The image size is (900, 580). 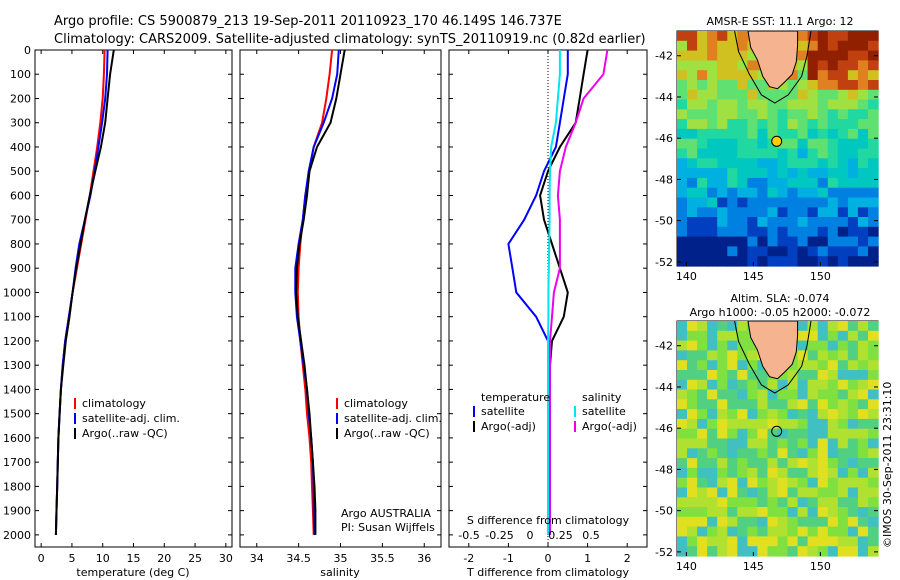 What do you see at coordinates (773, 357) in the screenshot?
I see `coastal-outline` at bounding box center [773, 357].